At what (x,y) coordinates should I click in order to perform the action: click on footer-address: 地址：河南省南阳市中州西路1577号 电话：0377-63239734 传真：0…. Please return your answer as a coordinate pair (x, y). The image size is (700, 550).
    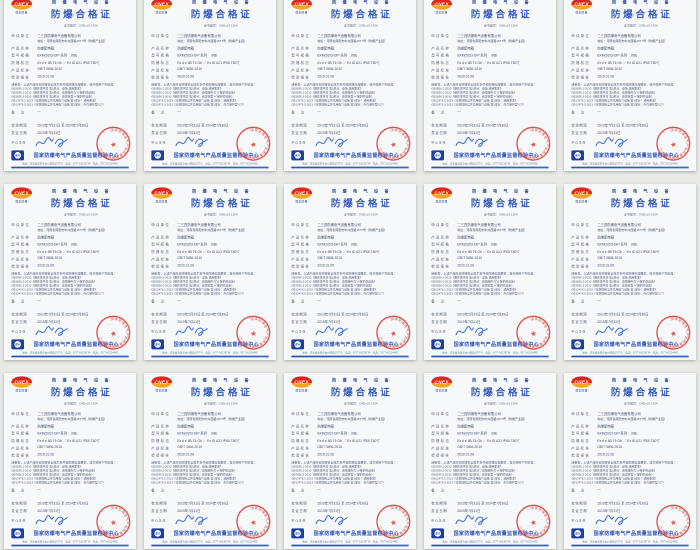
    Looking at the image, I should click on (70, 163).